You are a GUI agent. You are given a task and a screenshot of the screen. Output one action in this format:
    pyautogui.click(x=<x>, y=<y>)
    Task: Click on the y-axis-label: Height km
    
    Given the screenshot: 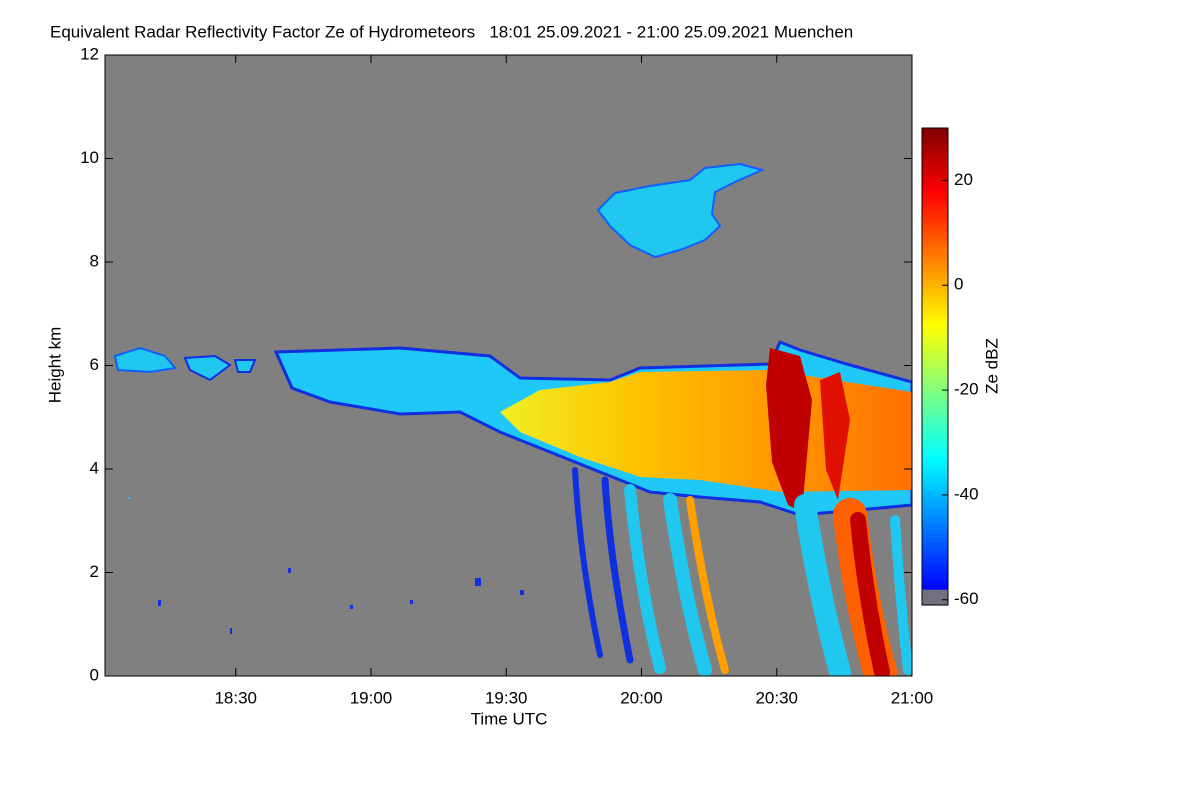 What is the action you would take?
    pyautogui.click(x=54, y=365)
    